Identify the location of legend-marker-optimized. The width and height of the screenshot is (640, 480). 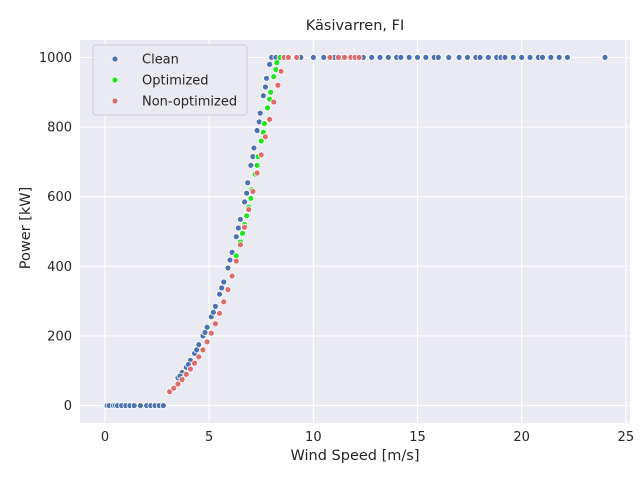
(115, 80).